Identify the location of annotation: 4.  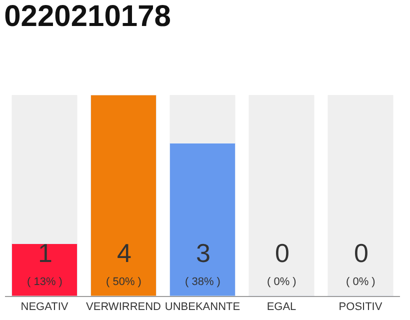
(124, 253).